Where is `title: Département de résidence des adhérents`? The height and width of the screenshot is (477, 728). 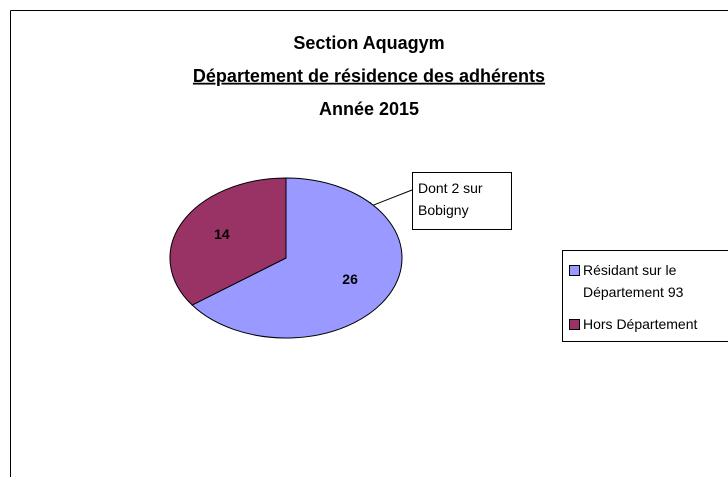
title: Département de résidence des adhérents is located at coordinates (369, 76).